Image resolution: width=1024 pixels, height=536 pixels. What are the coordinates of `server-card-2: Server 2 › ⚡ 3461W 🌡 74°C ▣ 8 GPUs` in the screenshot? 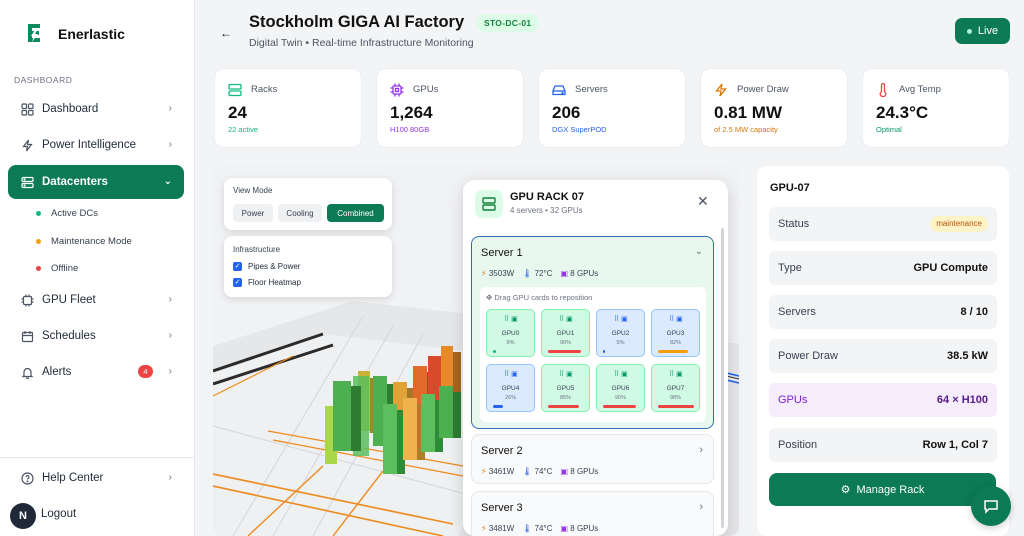 It's located at (592, 459).